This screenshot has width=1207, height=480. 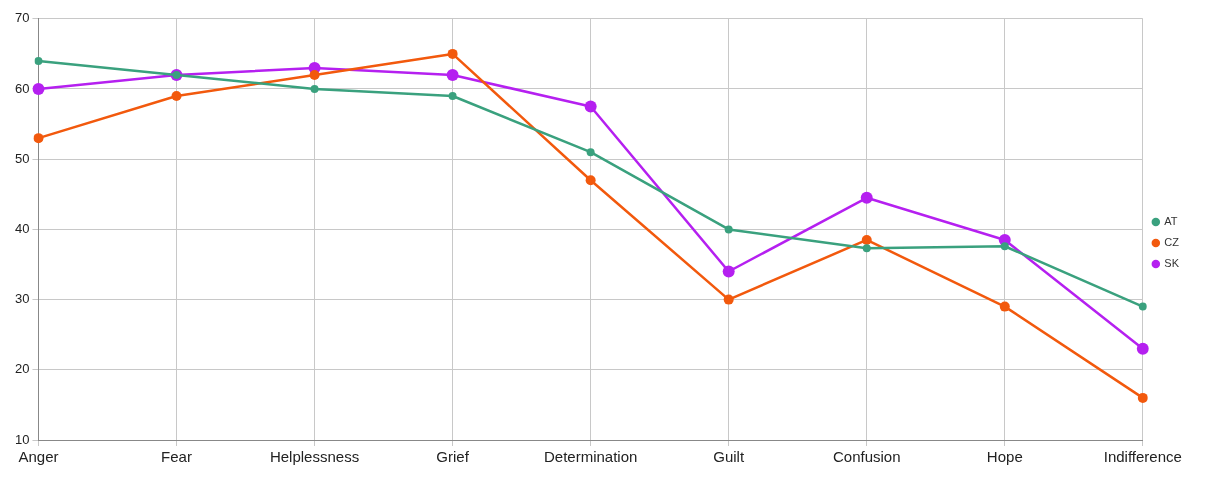 What do you see at coordinates (22, 18) in the screenshot?
I see `y-tick-label: 70` at bounding box center [22, 18].